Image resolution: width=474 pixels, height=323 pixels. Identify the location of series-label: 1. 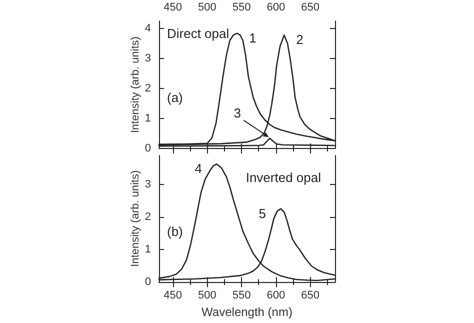
(252, 38).